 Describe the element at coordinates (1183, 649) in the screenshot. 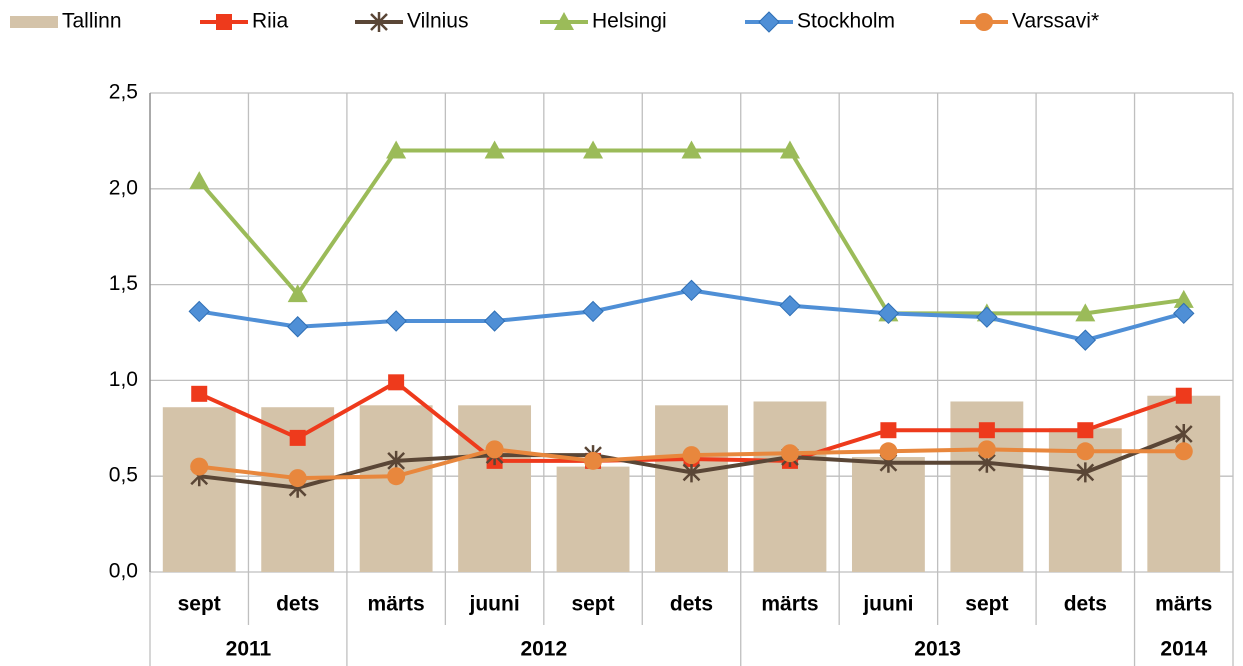

I see `group-label: 2014` at that location.